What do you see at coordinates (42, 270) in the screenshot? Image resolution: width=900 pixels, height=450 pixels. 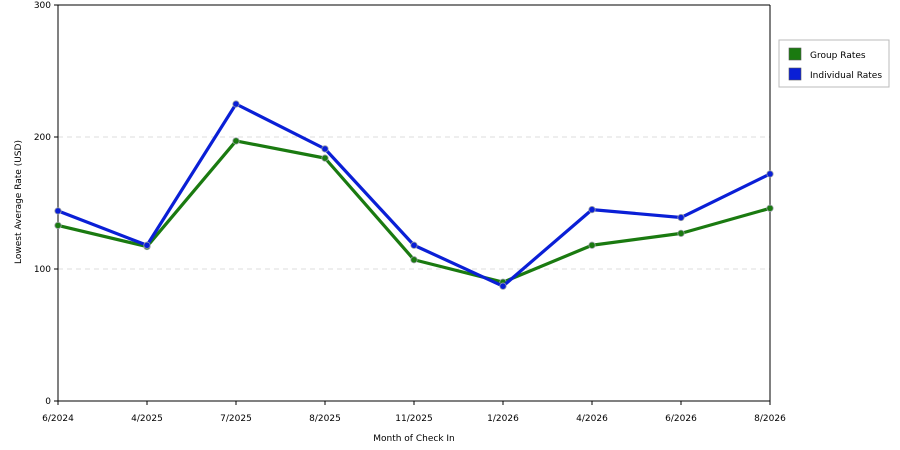 I see `y-tick-label: 100` at bounding box center [42, 270].